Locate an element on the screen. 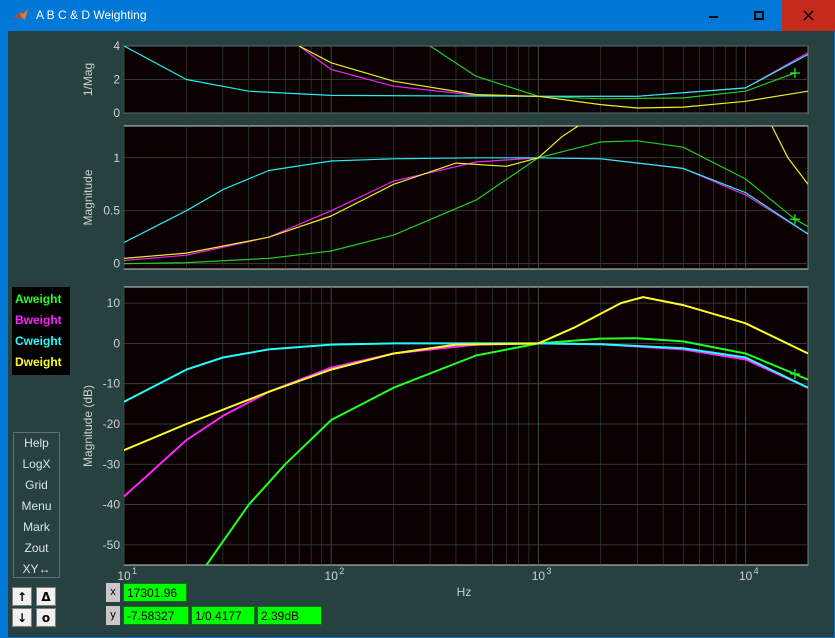 This screenshot has height=638, width=835. plot-3-ytick-label: 10 is located at coordinates (114, 303).